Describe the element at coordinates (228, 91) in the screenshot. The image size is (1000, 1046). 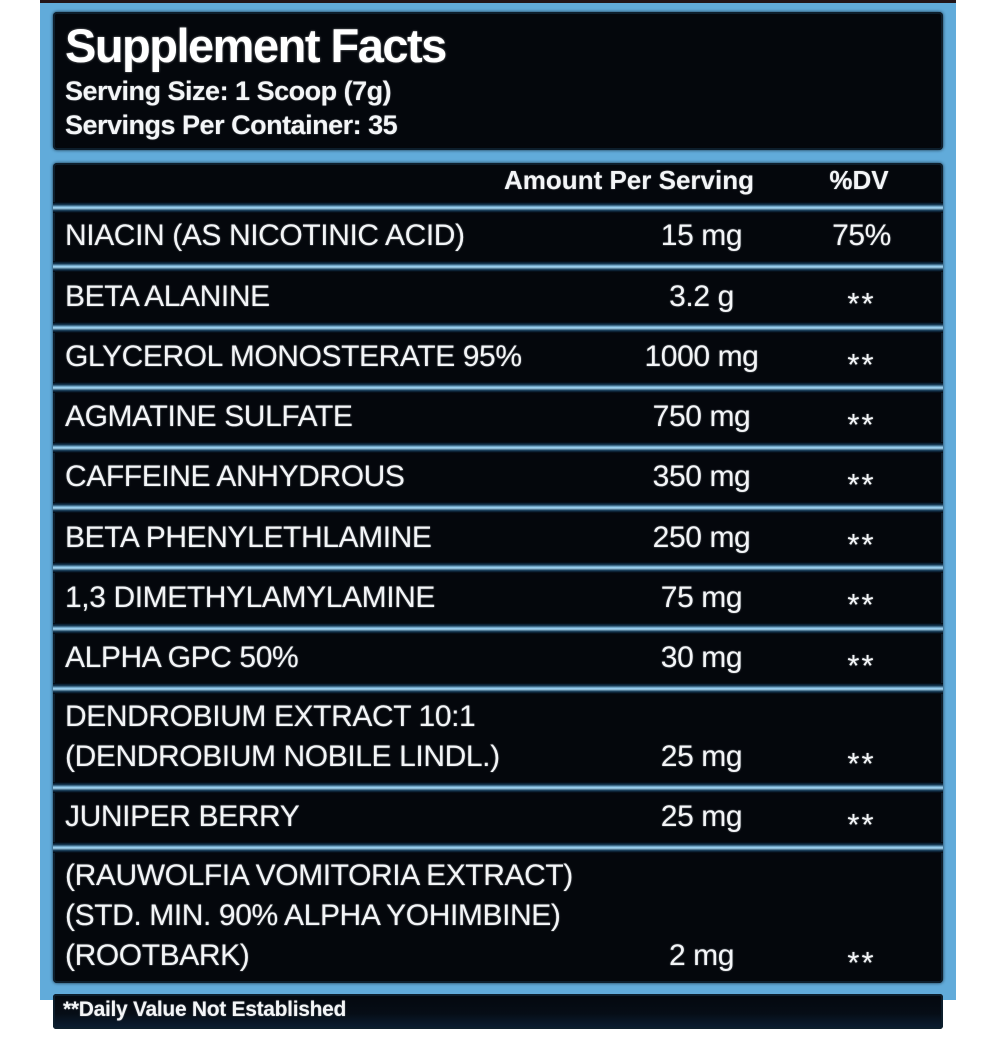
I see `serving-size: Serving Size: 1 Scoop (7g)` at that location.